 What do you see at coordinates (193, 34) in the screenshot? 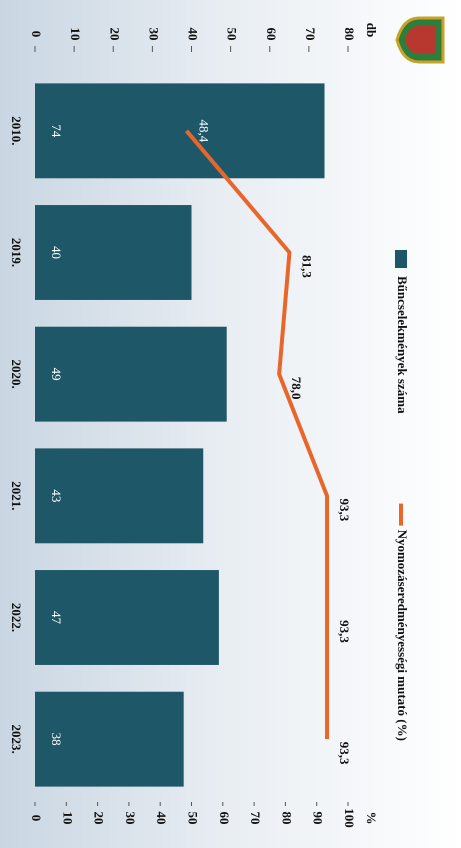
I see `y-tick-label: 40` at bounding box center [193, 34].